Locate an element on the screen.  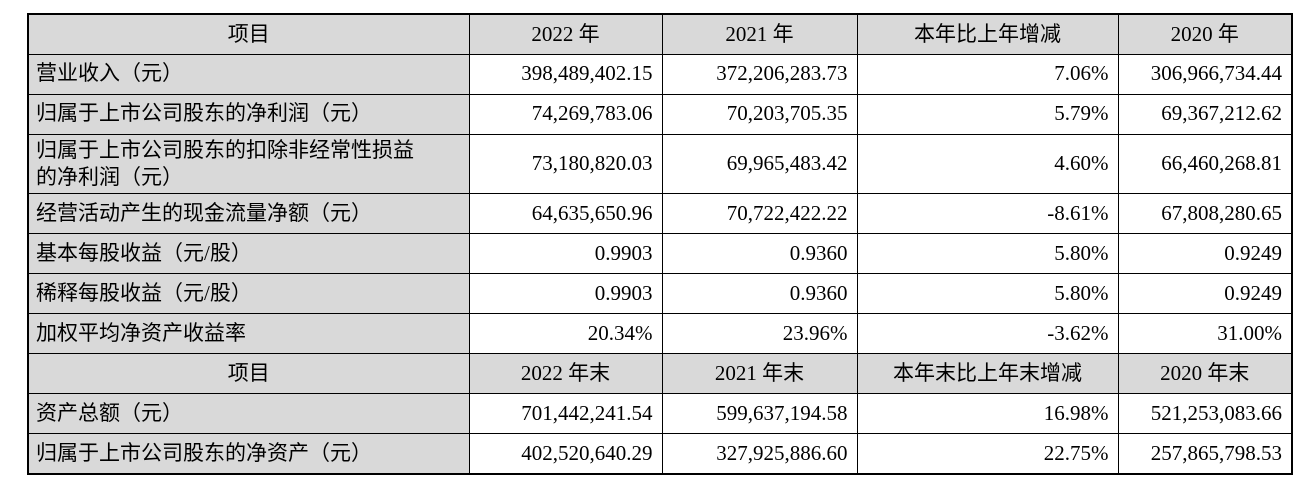
value-cell-change: -8.61% is located at coordinates (987, 214).